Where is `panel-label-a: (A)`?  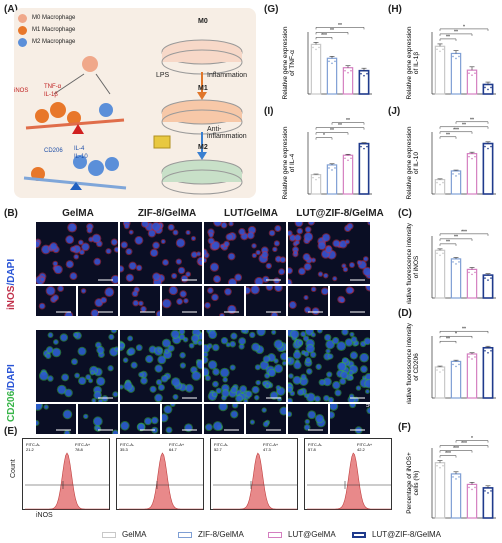 panel-label-a: (A) is located at coordinates (11, 9).